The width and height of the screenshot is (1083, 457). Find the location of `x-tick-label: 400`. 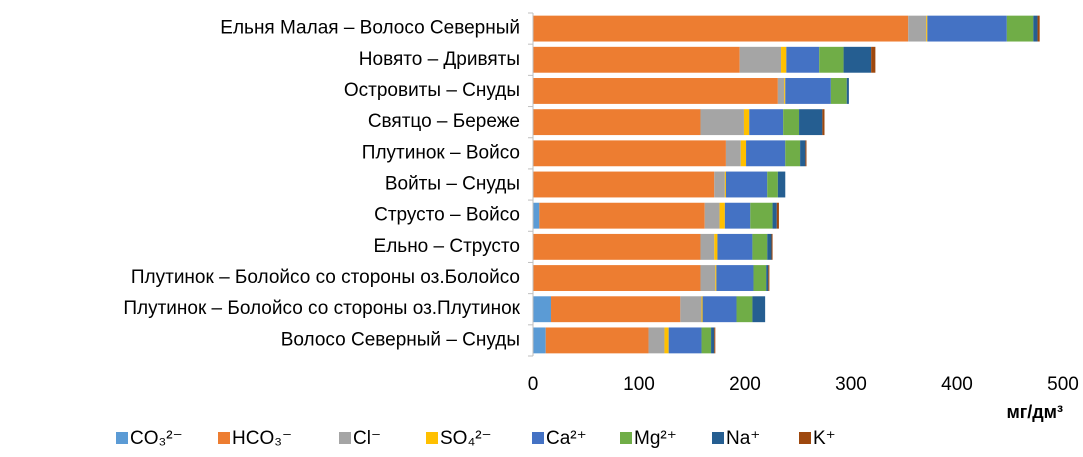

x-tick-label: 400 is located at coordinates (957, 384).